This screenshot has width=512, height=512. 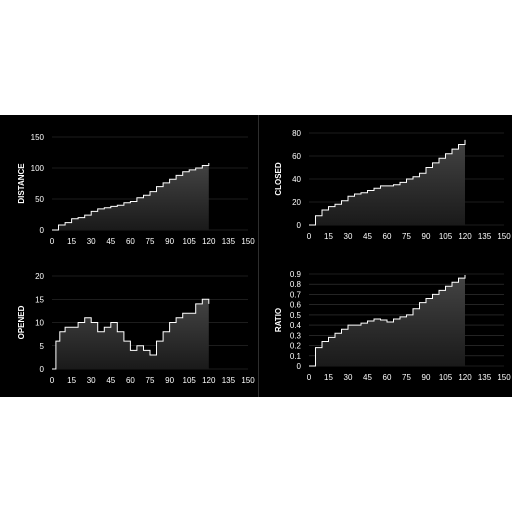 I want to click on y-tick-label: 100, so click(x=38, y=168).